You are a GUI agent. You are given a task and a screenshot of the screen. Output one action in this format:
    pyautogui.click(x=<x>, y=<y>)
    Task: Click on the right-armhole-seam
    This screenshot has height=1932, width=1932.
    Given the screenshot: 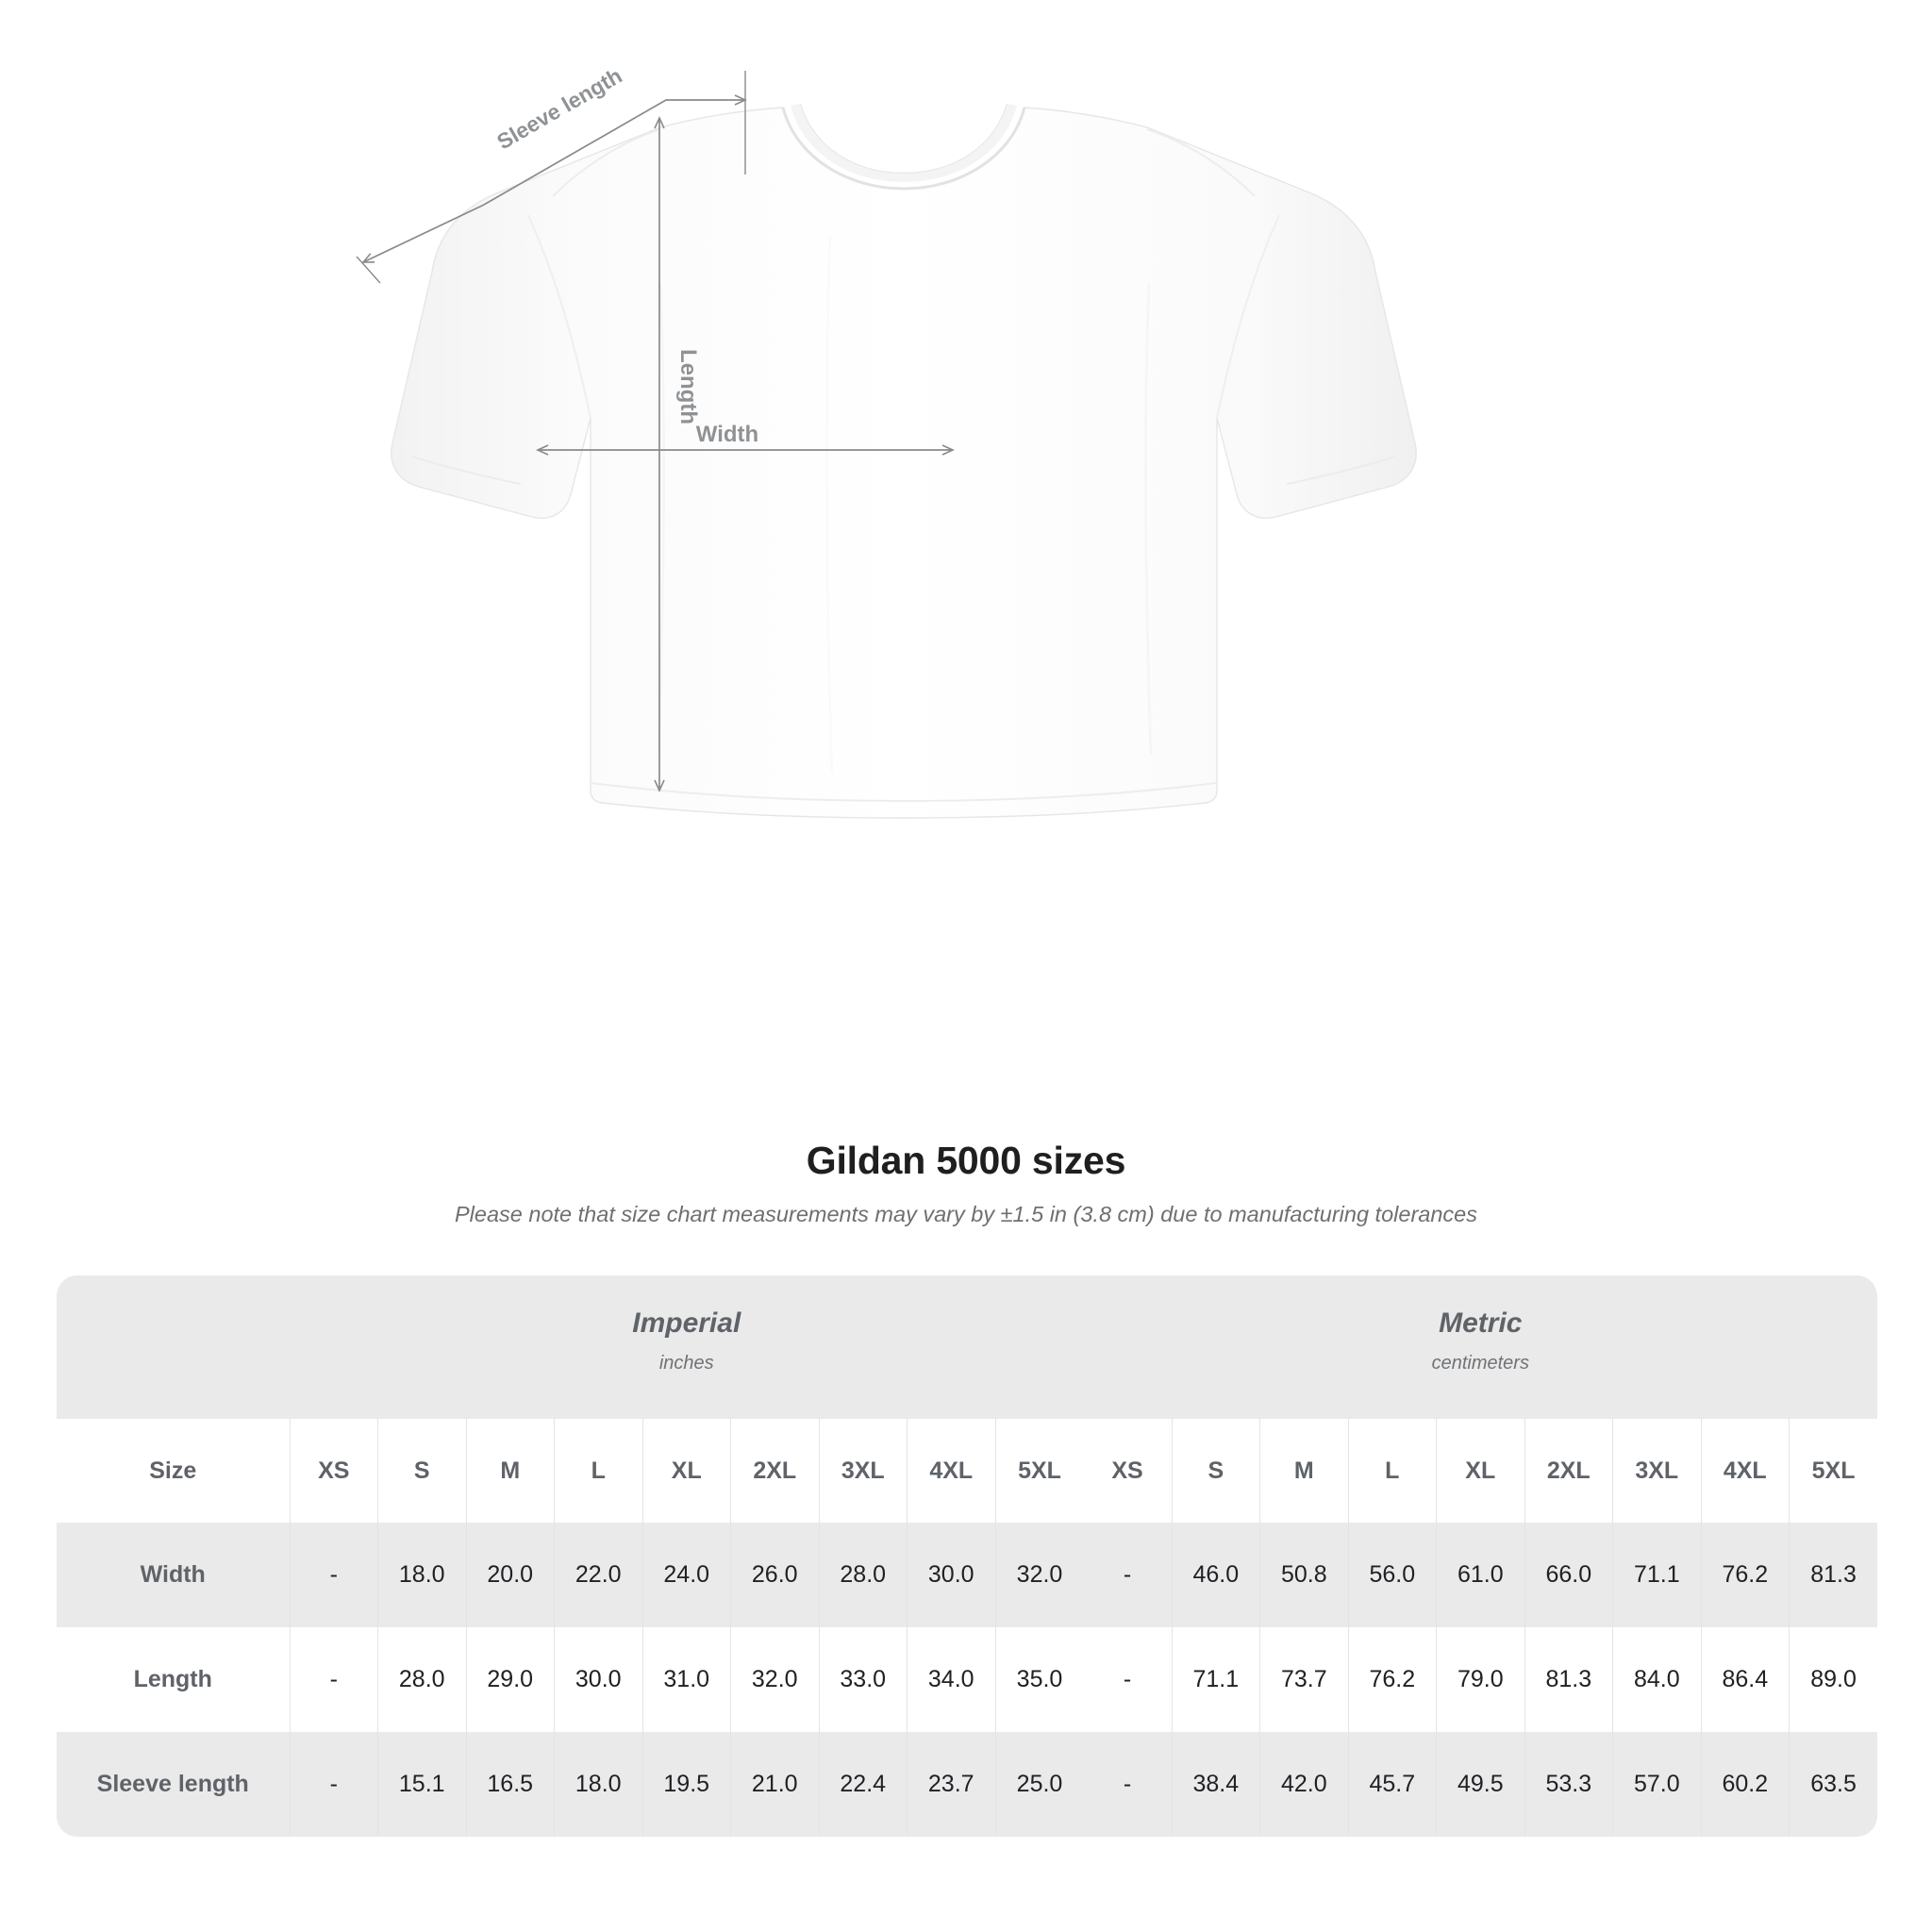 What is the action you would take?
    pyautogui.click(x=1248, y=317)
    